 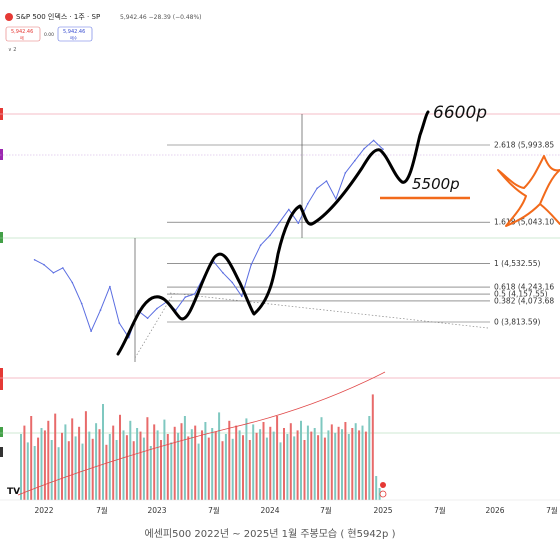 What do you see at coordinates (13, 492) in the screenshot?
I see `tradingview-logo-icon: TV` at bounding box center [13, 492].